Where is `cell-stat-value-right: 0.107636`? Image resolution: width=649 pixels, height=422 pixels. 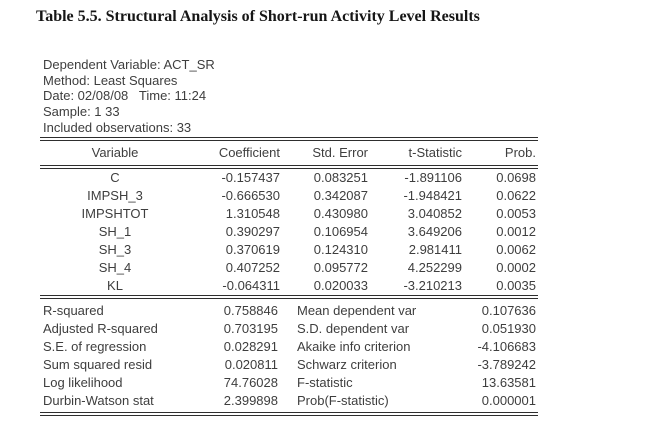 cell-stat-value-right: 0.107636 is located at coordinates (508, 310).